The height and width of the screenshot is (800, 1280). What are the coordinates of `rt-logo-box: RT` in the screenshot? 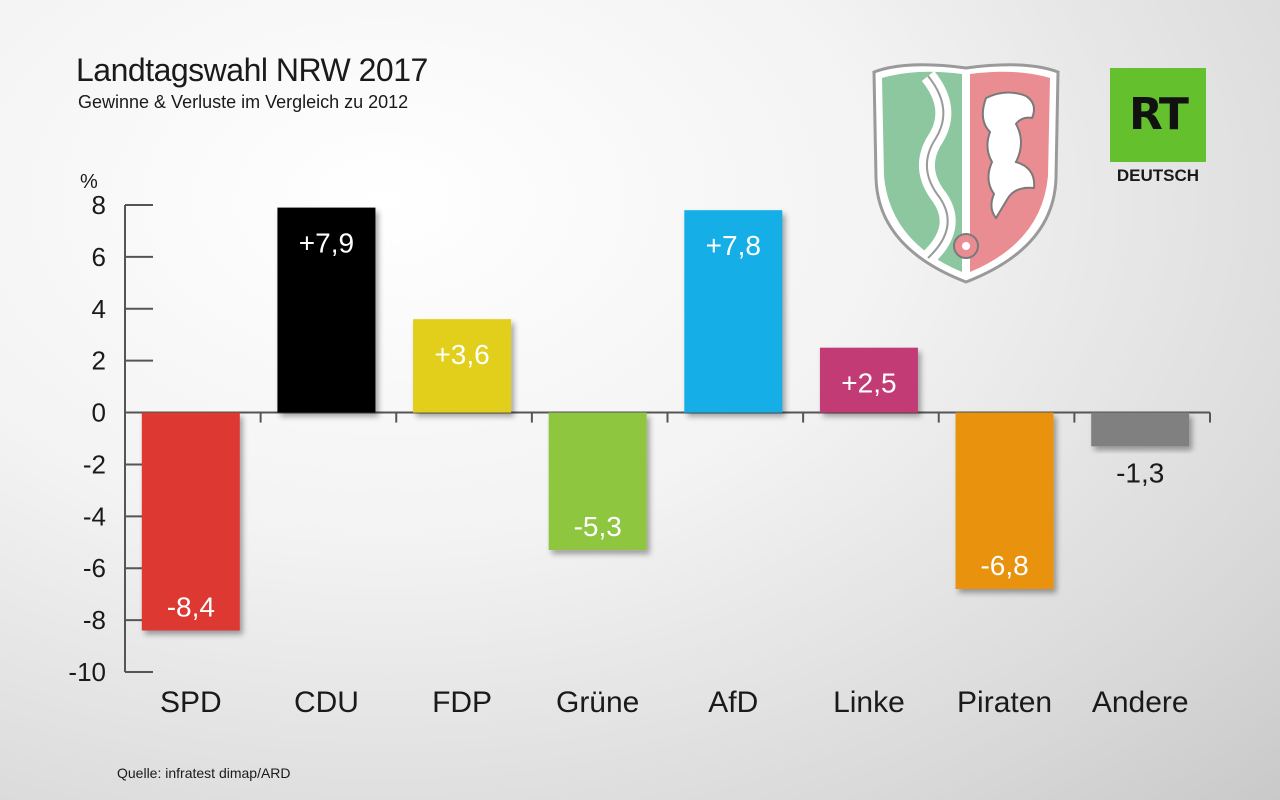 It's located at (1158, 115).